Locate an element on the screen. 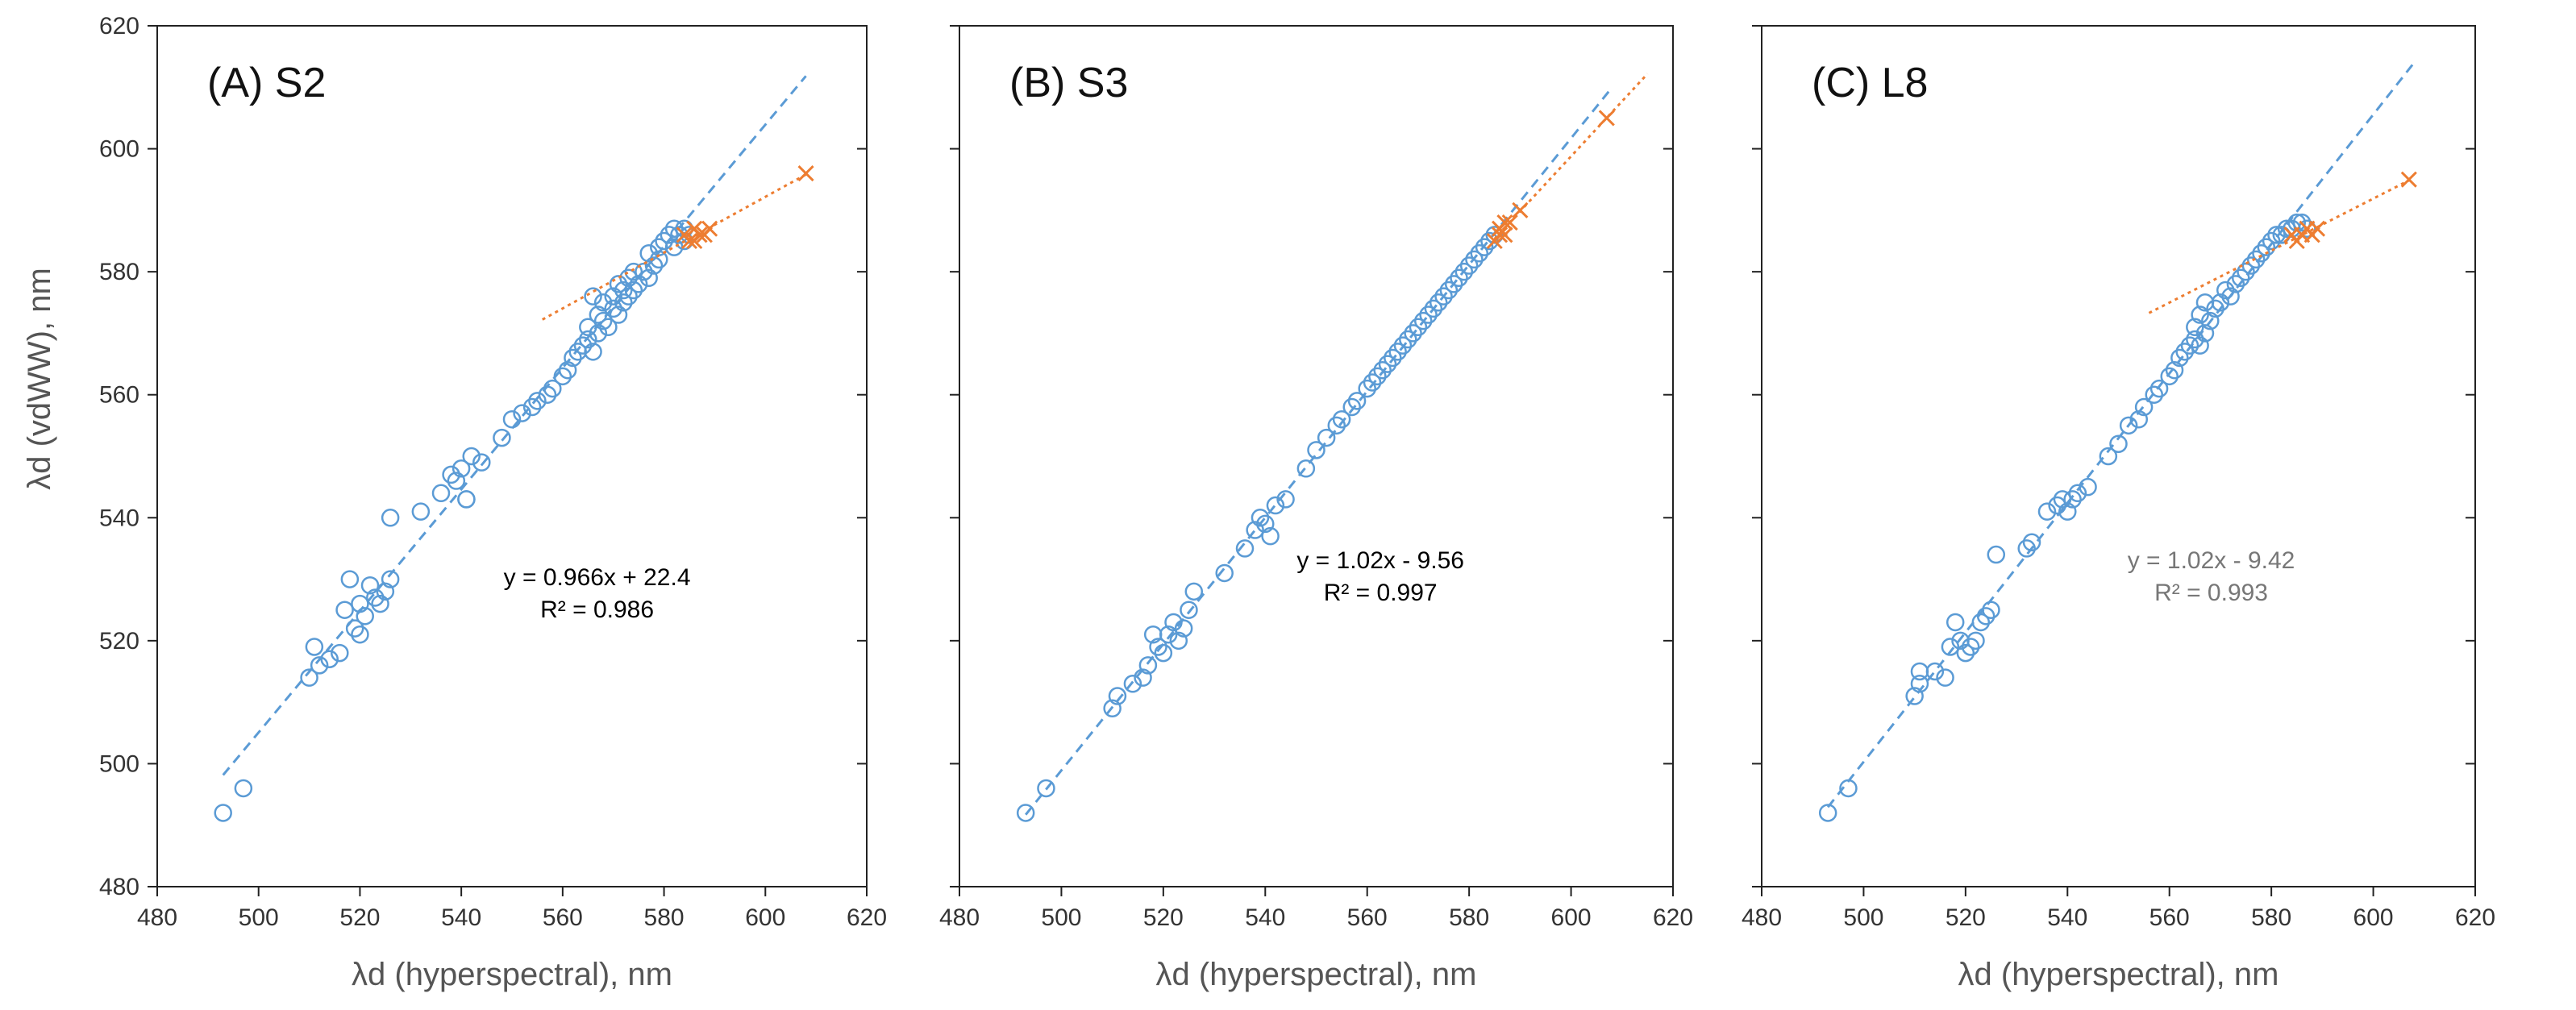 The image size is (2576, 1010). x-tick-label: 500 is located at coordinates (1863, 917).